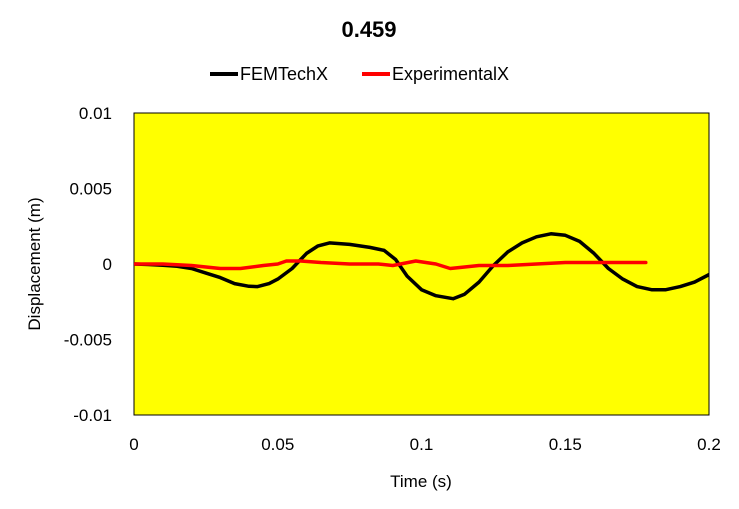  Describe the element at coordinates (565, 444) in the screenshot. I see `x-tick-label: 0.15` at that location.